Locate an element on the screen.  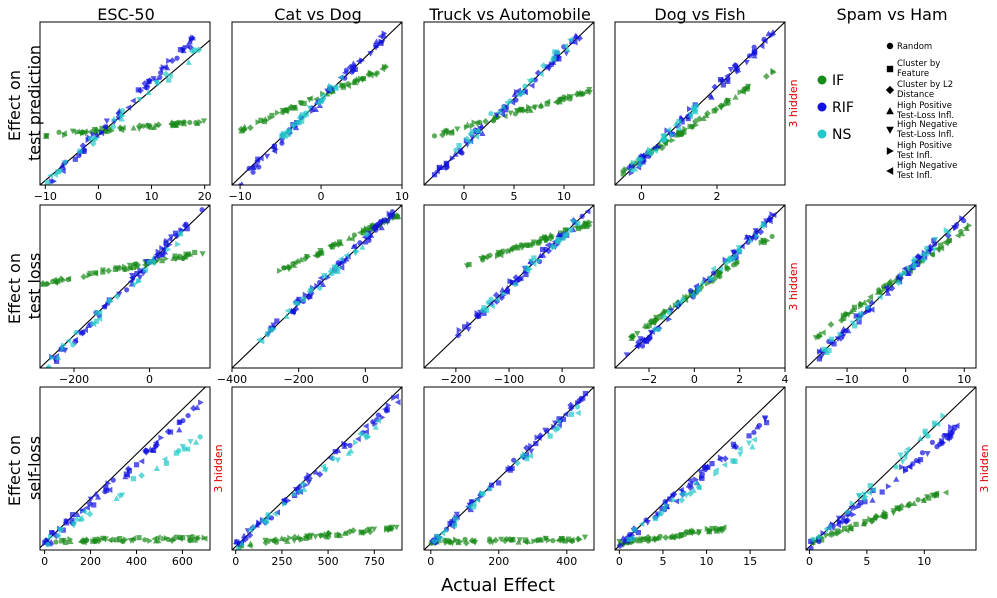
legend-methods: IF RIF NS is located at coordinates (835, 108).